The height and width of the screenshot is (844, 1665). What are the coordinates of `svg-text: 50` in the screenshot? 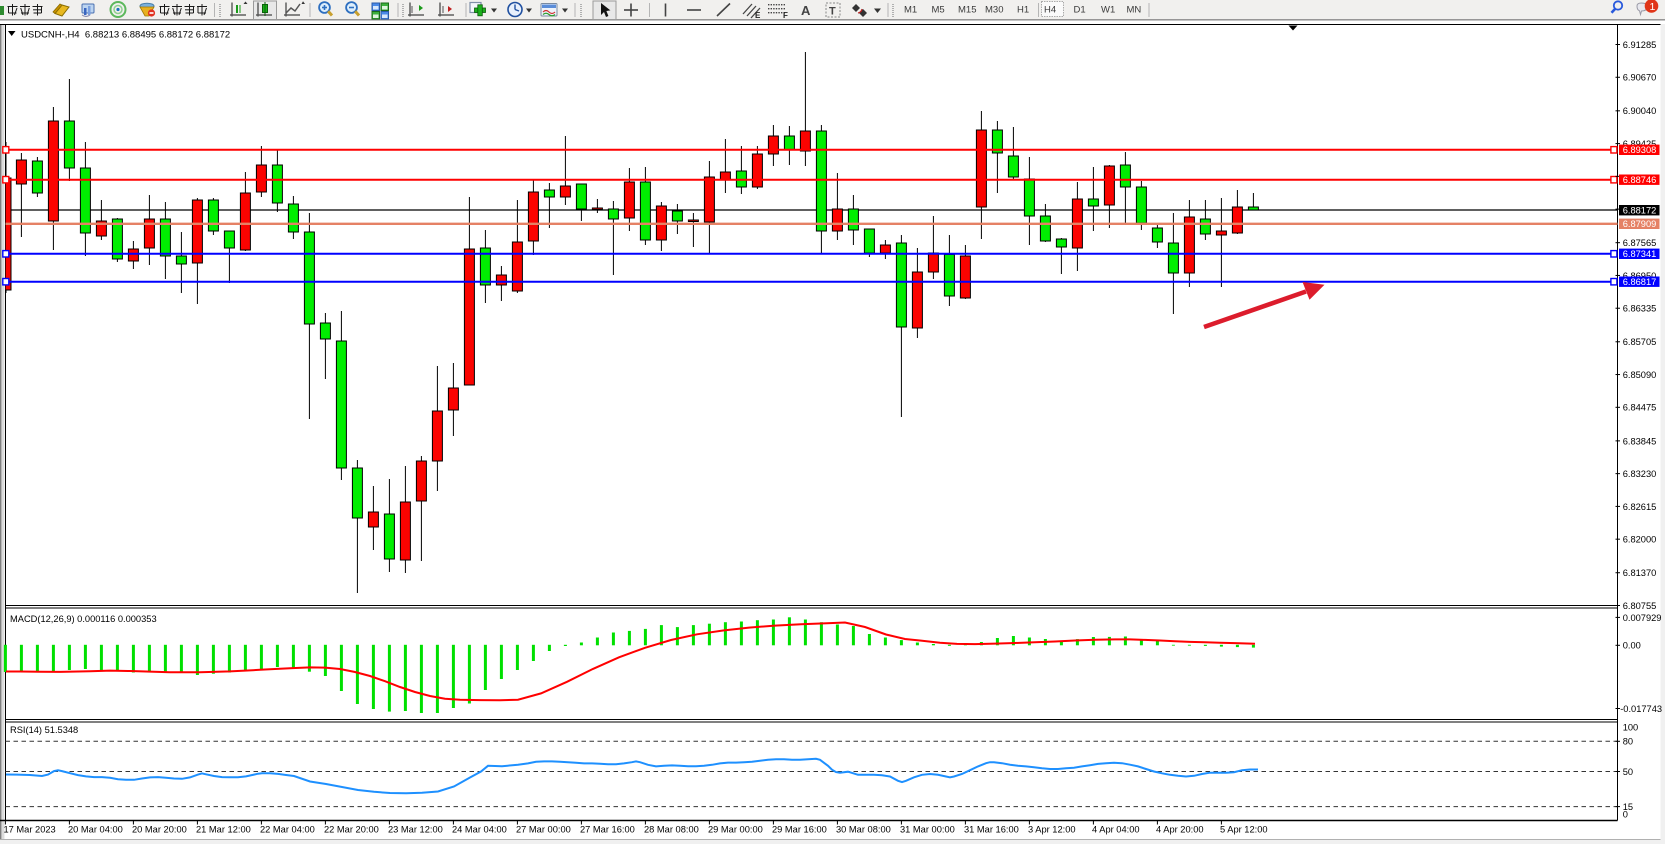 It's located at (1628, 772).